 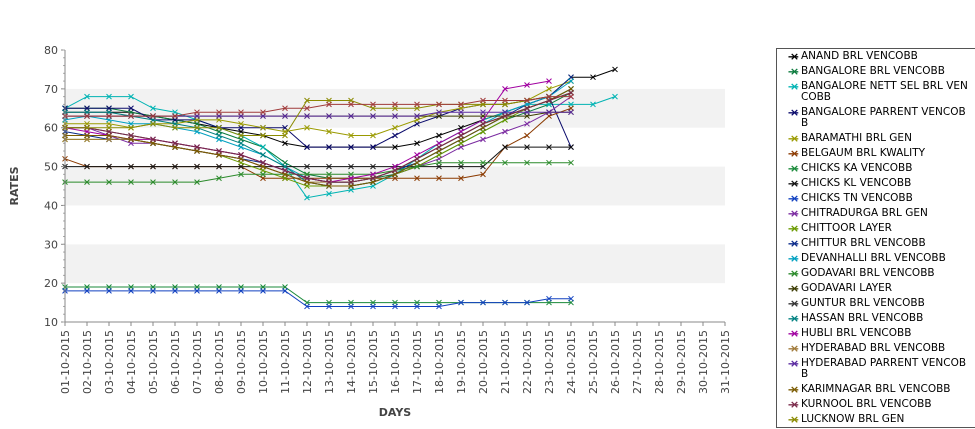 I want to click on legend-label: BANGALORE PARRENT VENCOBB, so click(x=883, y=117).